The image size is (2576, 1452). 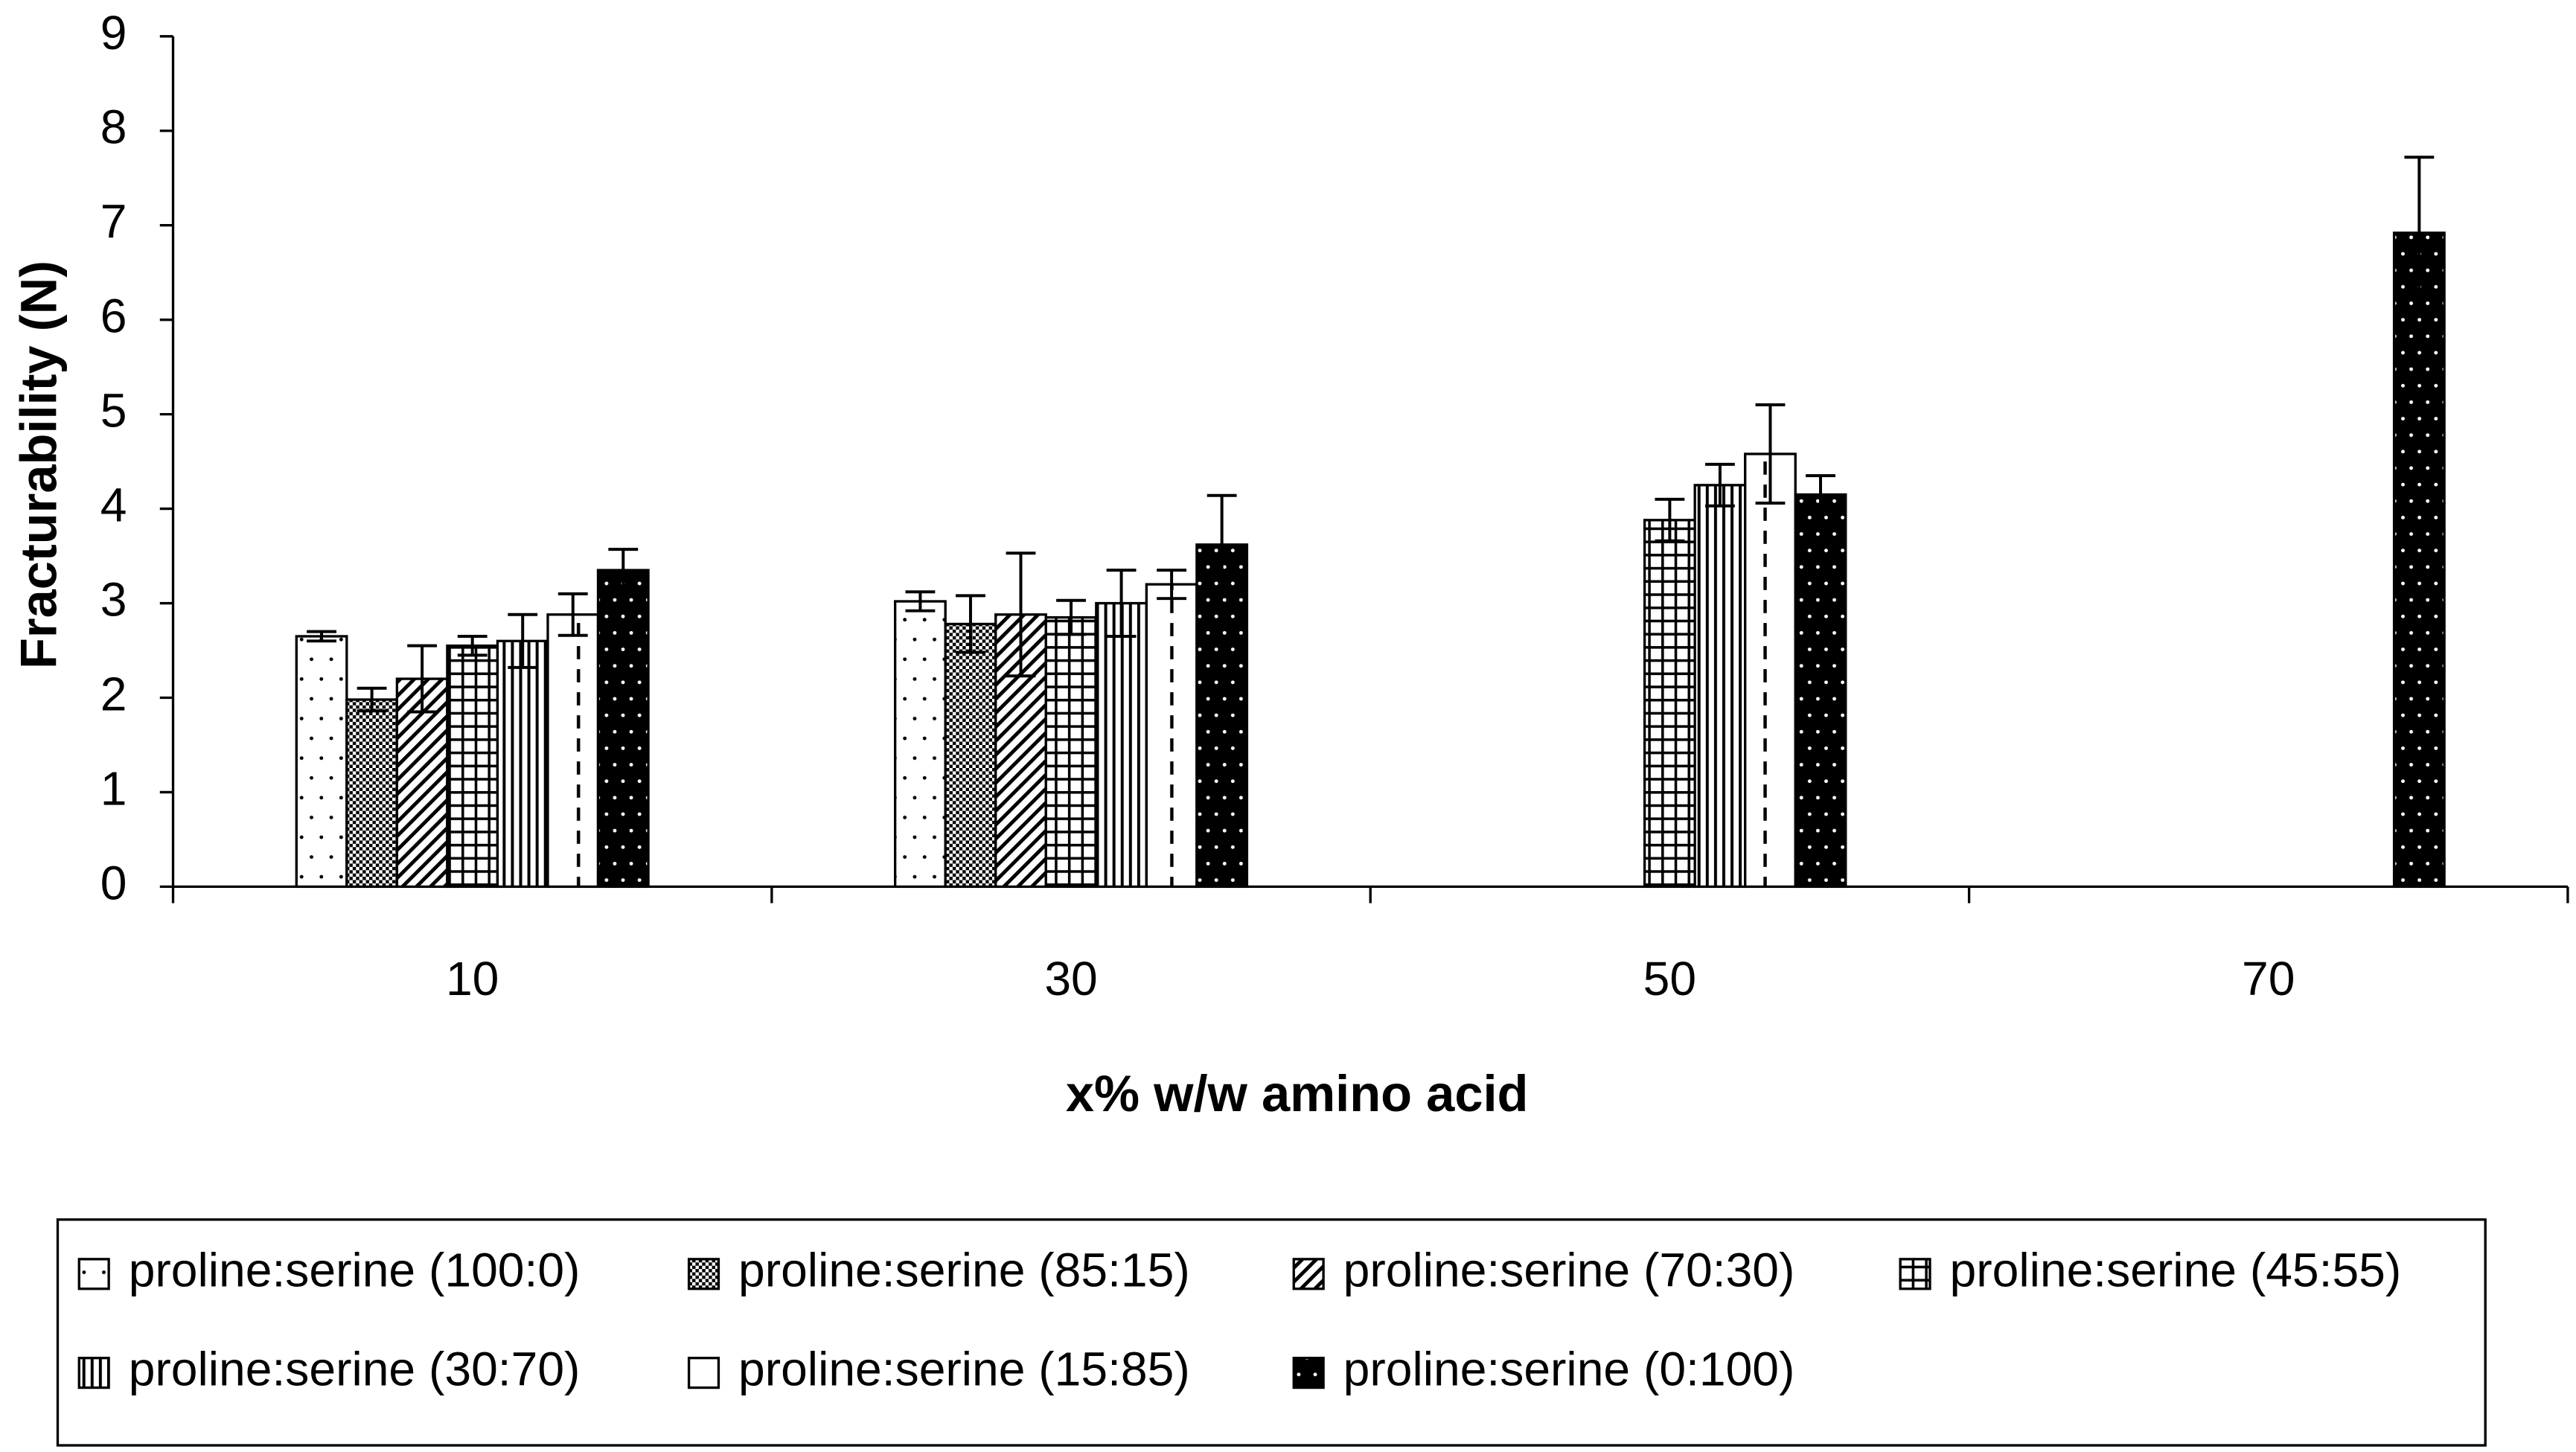 What do you see at coordinates (114, 788) in the screenshot?
I see `y-tick-label: 1` at bounding box center [114, 788].